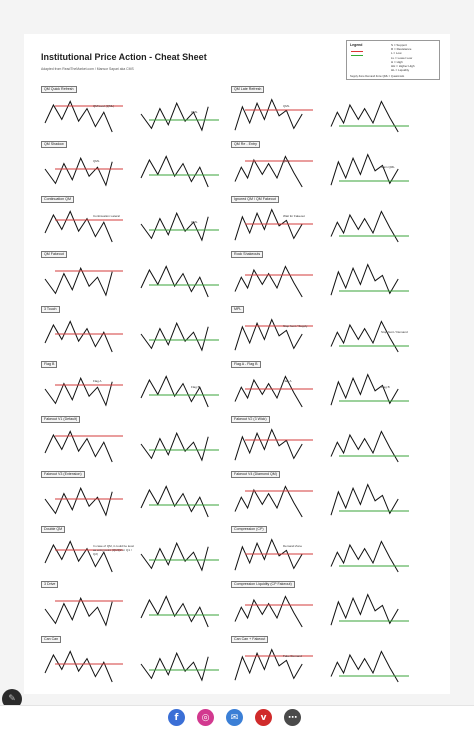 The height and width of the screenshot is (735, 474). I want to click on pattern-section: Flag B Flag A Flag B, so click(139, 391).